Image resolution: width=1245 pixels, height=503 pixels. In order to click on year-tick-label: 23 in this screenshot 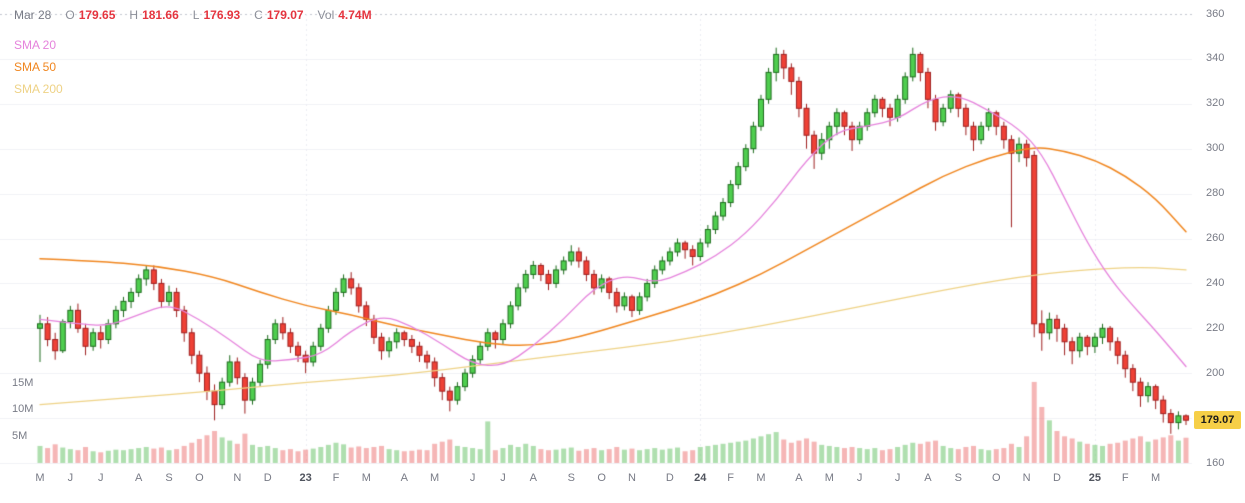, I will do `click(305, 478)`.